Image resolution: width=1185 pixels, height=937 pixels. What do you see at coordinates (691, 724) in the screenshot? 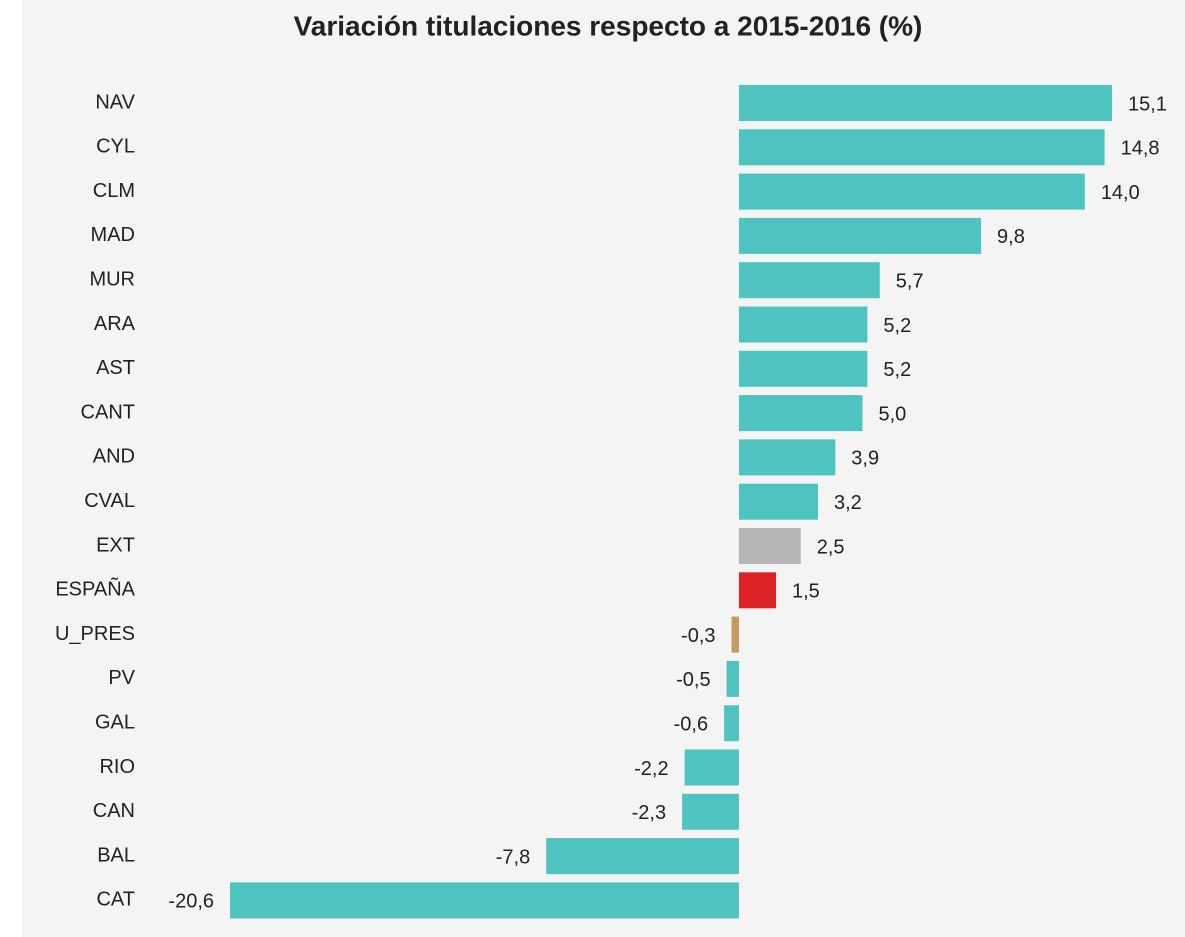
I see `data-label: -0,6` at bounding box center [691, 724].